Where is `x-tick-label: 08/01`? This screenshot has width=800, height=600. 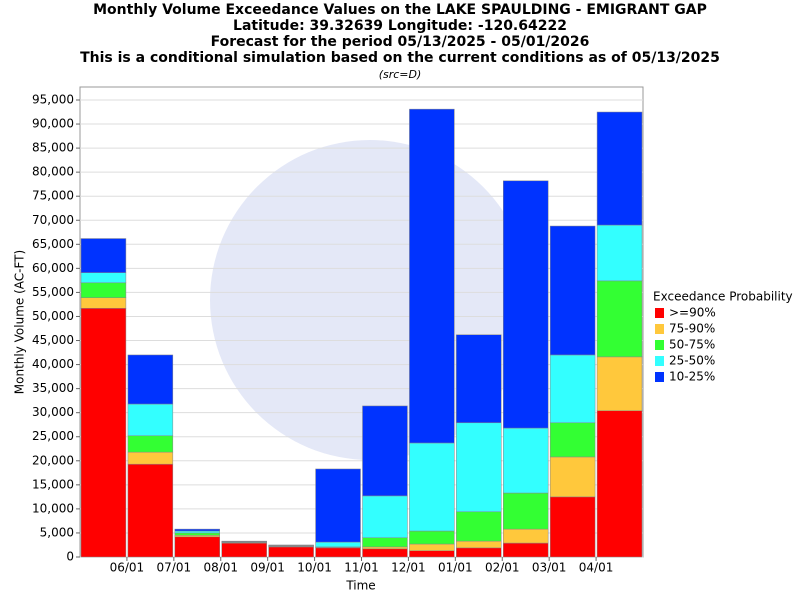 x-tick-label: 08/01 is located at coordinates (220, 568).